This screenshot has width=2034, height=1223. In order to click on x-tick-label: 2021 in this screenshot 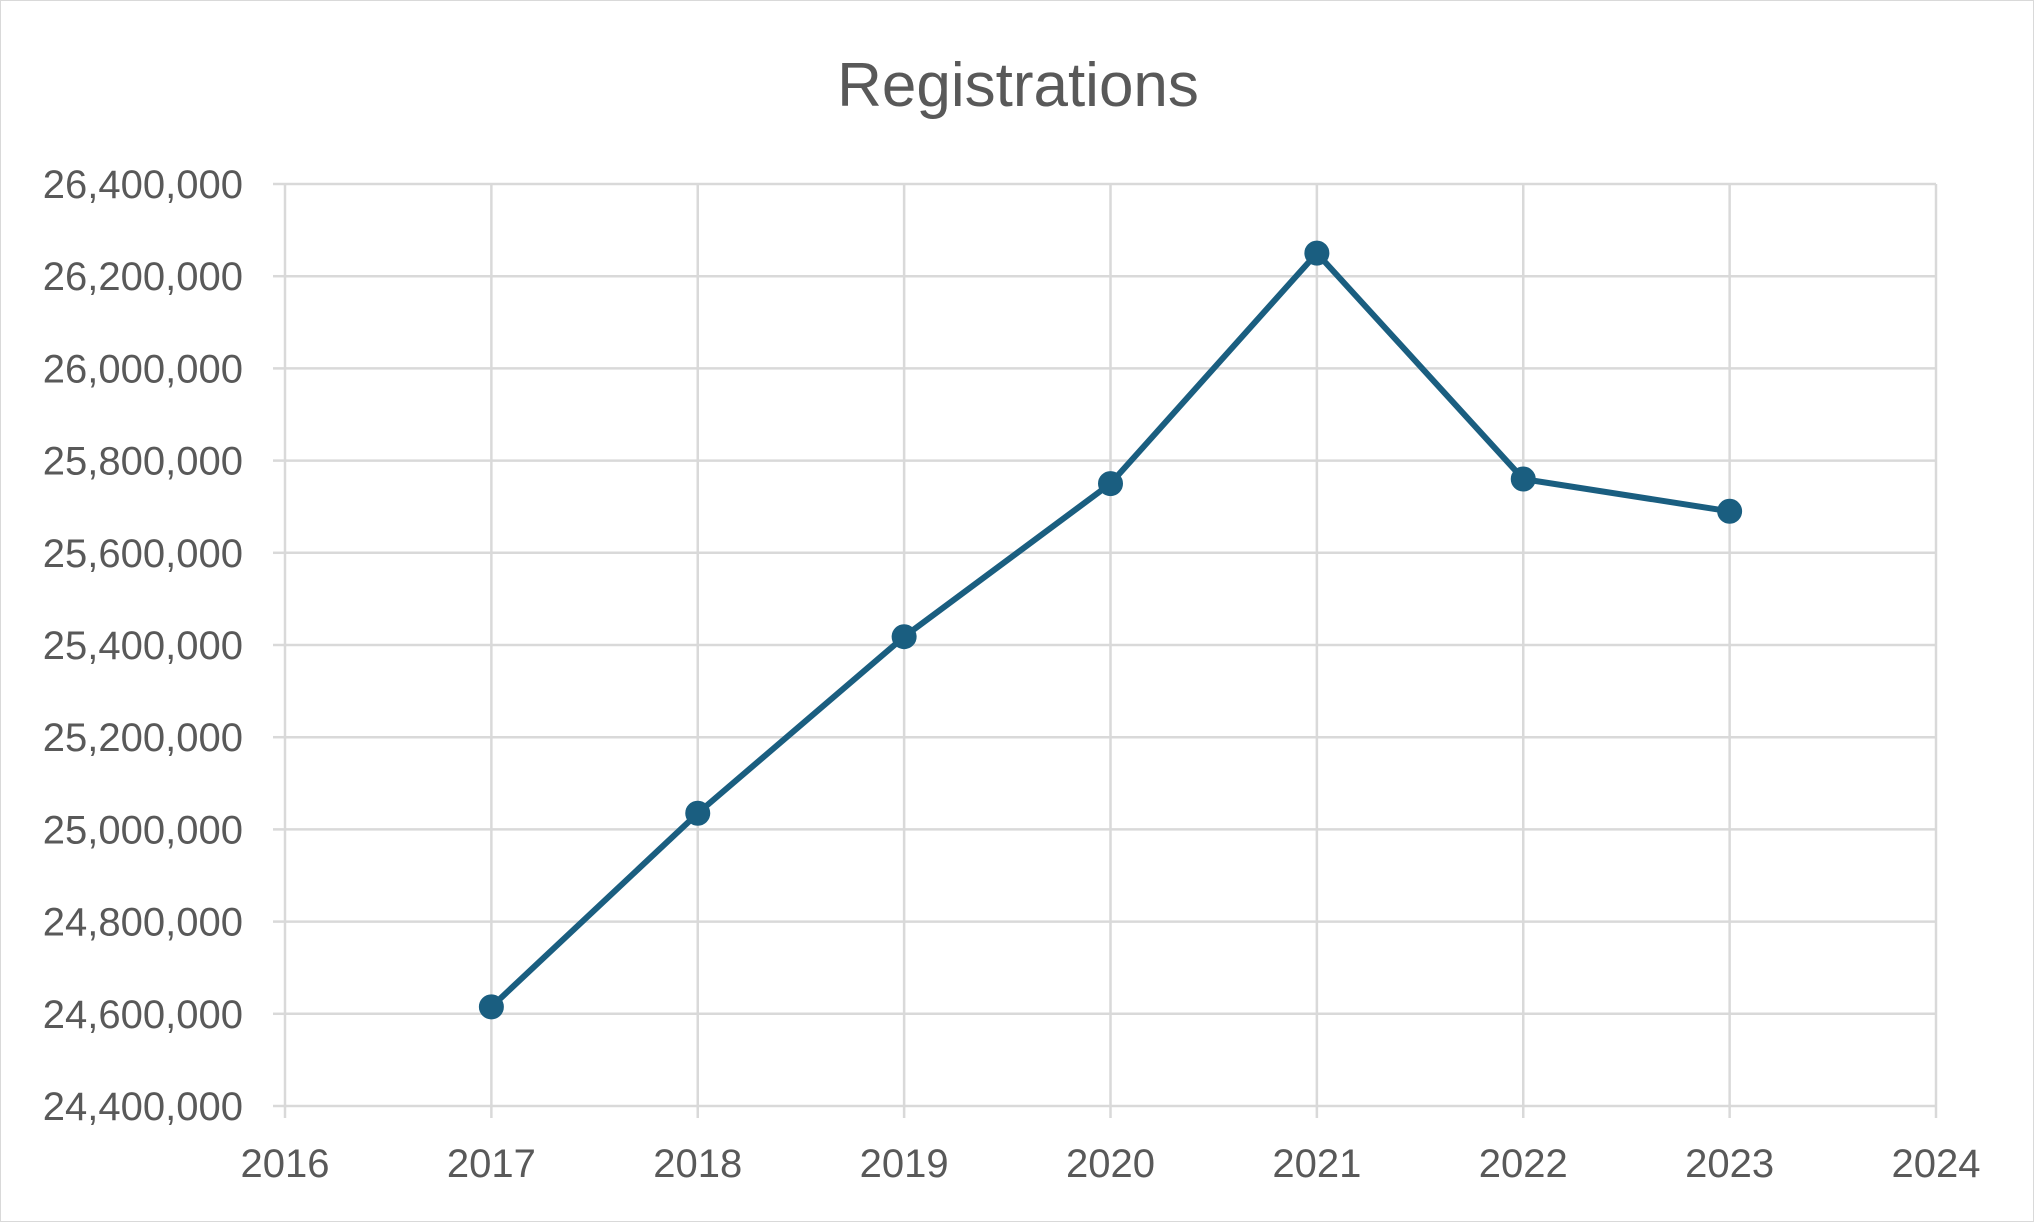, I will do `click(1316, 1164)`.